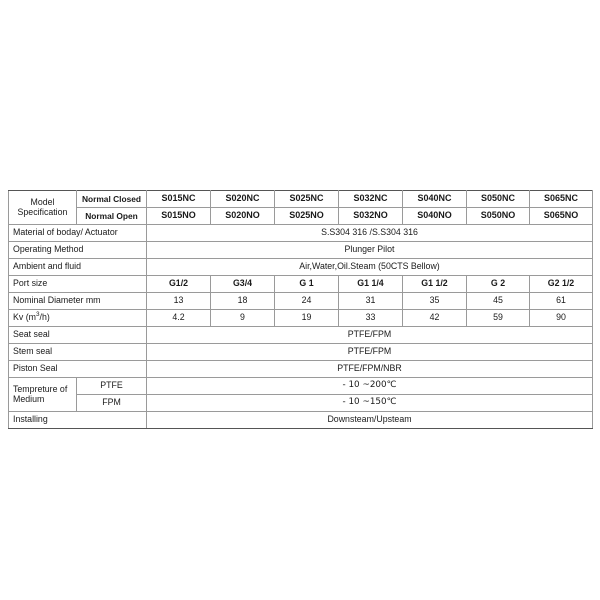 The height and width of the screenshot is (600, 600). Describe the element at coordinates (306, 284) in the screenshot. I see `port-size-value-3: G 1` at that location.